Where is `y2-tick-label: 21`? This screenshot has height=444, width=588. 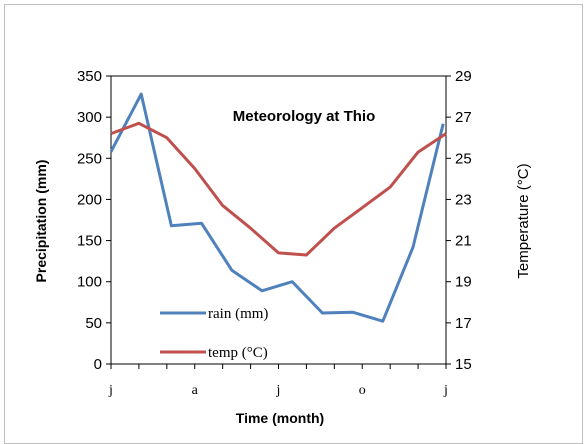
y2-tick-label: 21 is located at coordinates (463, 241).